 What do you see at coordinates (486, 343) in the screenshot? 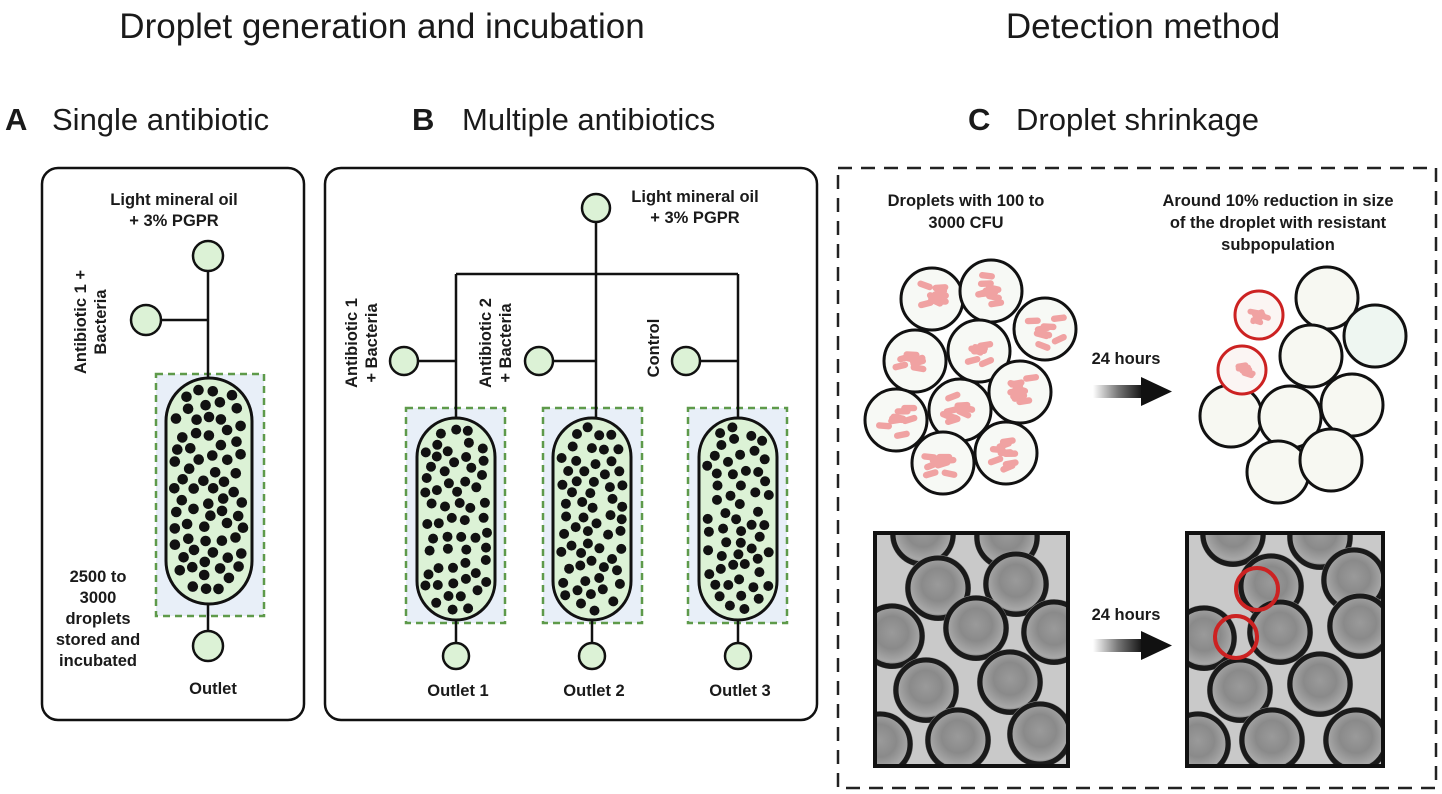
I see `panel-b-inlet-2-label-1: Antibiotic 2` at bounding box center [486, 343].